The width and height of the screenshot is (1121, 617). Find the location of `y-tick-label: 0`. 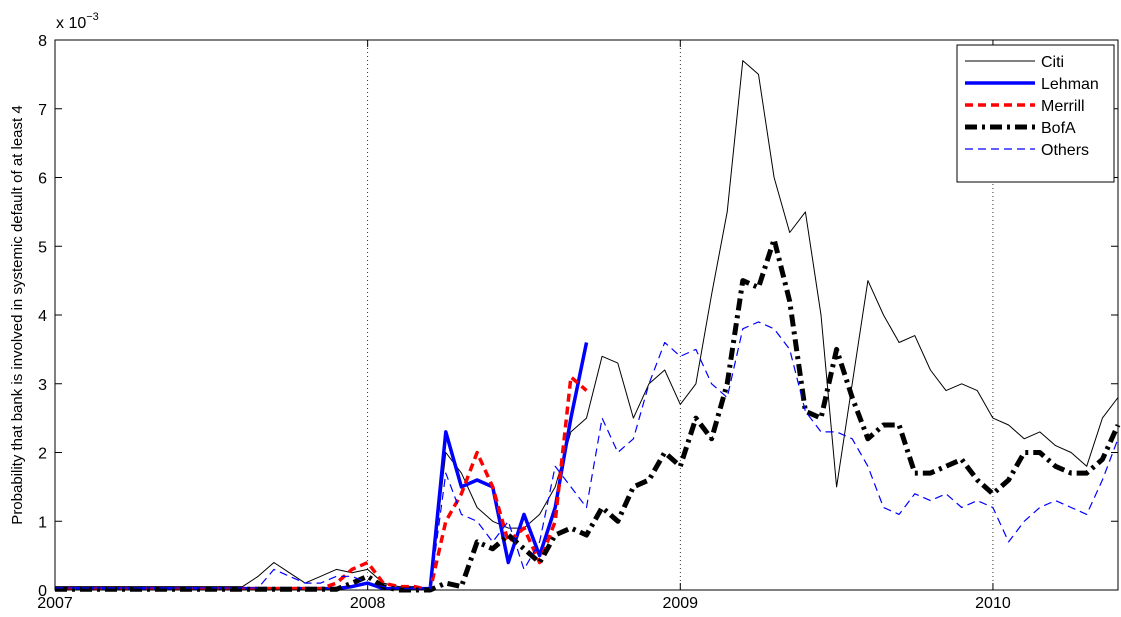

y-tick-label: 0 is located at coordinates (42, 591).